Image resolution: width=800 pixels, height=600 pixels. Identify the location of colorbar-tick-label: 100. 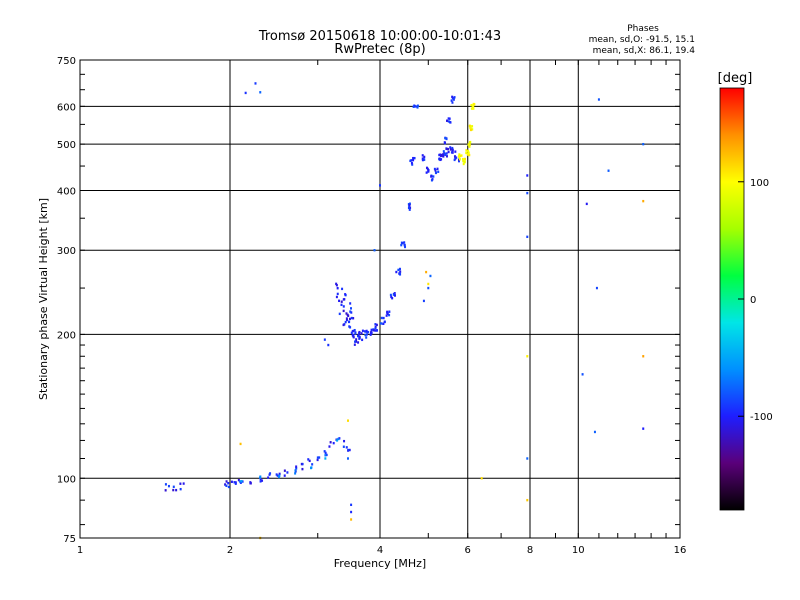
(759, 183).